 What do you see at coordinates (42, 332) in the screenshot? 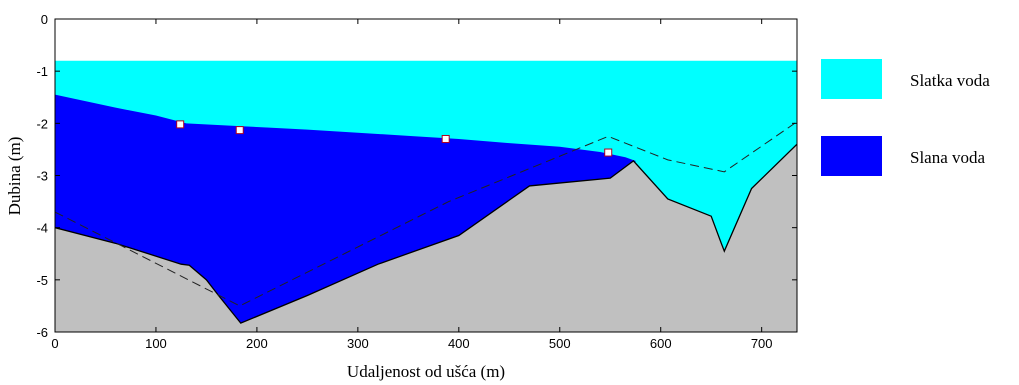
I see `y-tick-label: -6` at bounding box center [42, 332].